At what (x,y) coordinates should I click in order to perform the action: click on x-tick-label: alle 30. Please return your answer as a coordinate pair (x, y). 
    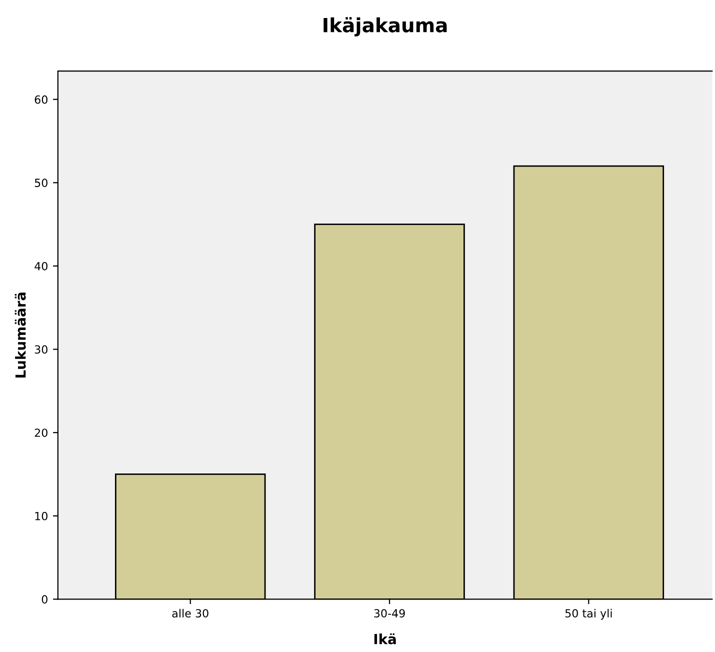
    Looking at the image, I should click on (190, 613).